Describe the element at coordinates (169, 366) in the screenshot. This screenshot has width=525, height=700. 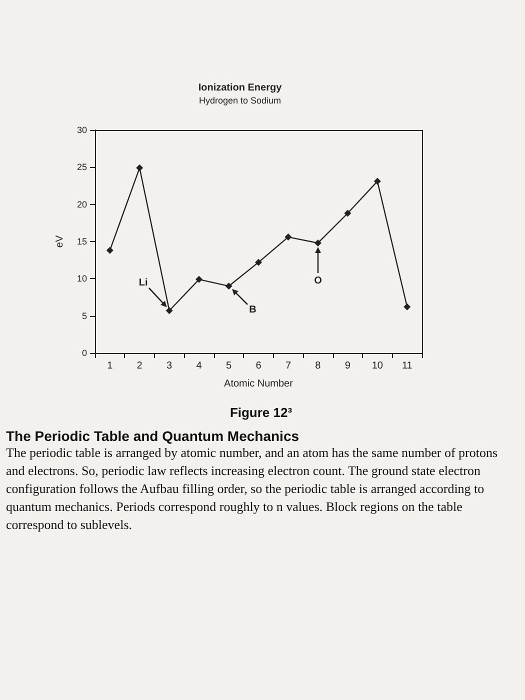
I see `x-tick-label: 3` at that location.